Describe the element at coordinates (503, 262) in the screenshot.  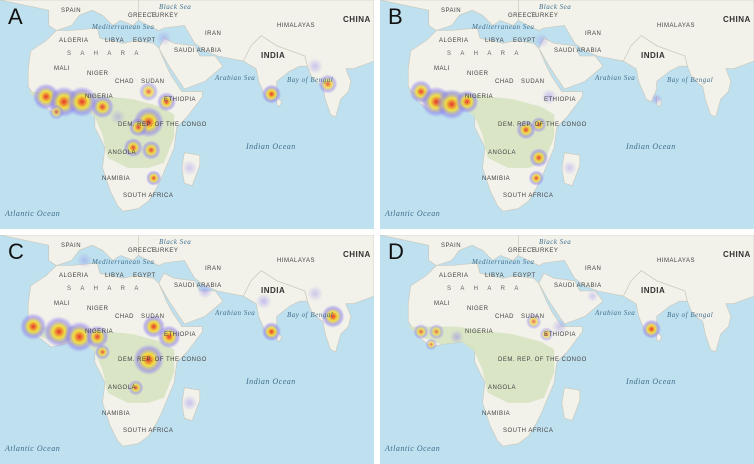
I see `mediterranean-label: Mediterranean Sea` at that location.